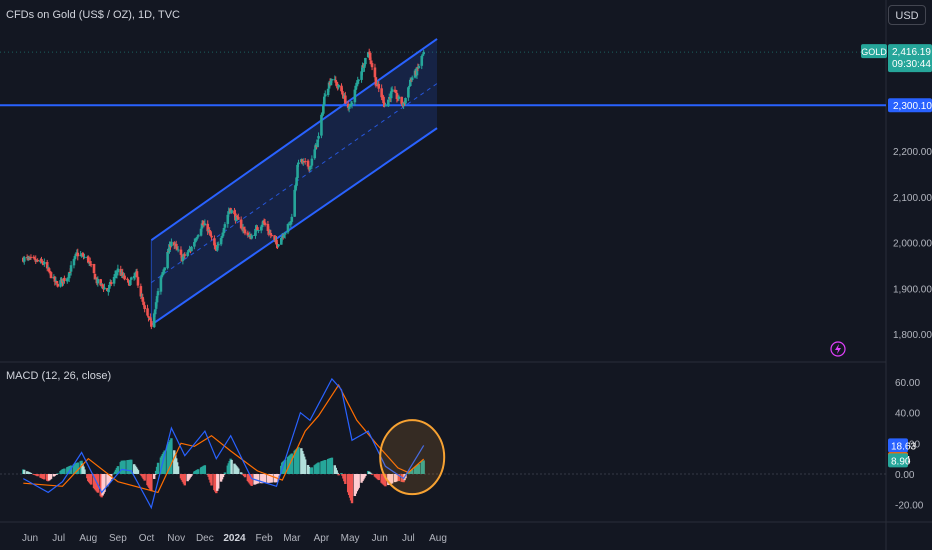 Image resolution: width=932 pixels, height=550 pixels. What do you see at coordinates (838, 349) in the screenshot?
I see `flash-icon` at bounding box center [838, 349].